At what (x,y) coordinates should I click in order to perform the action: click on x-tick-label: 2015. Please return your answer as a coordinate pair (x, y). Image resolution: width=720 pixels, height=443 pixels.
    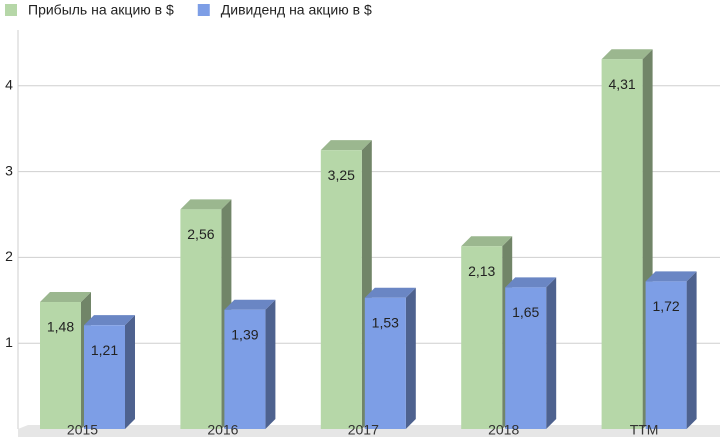
    Looking at the image, I should click on (82, 430).